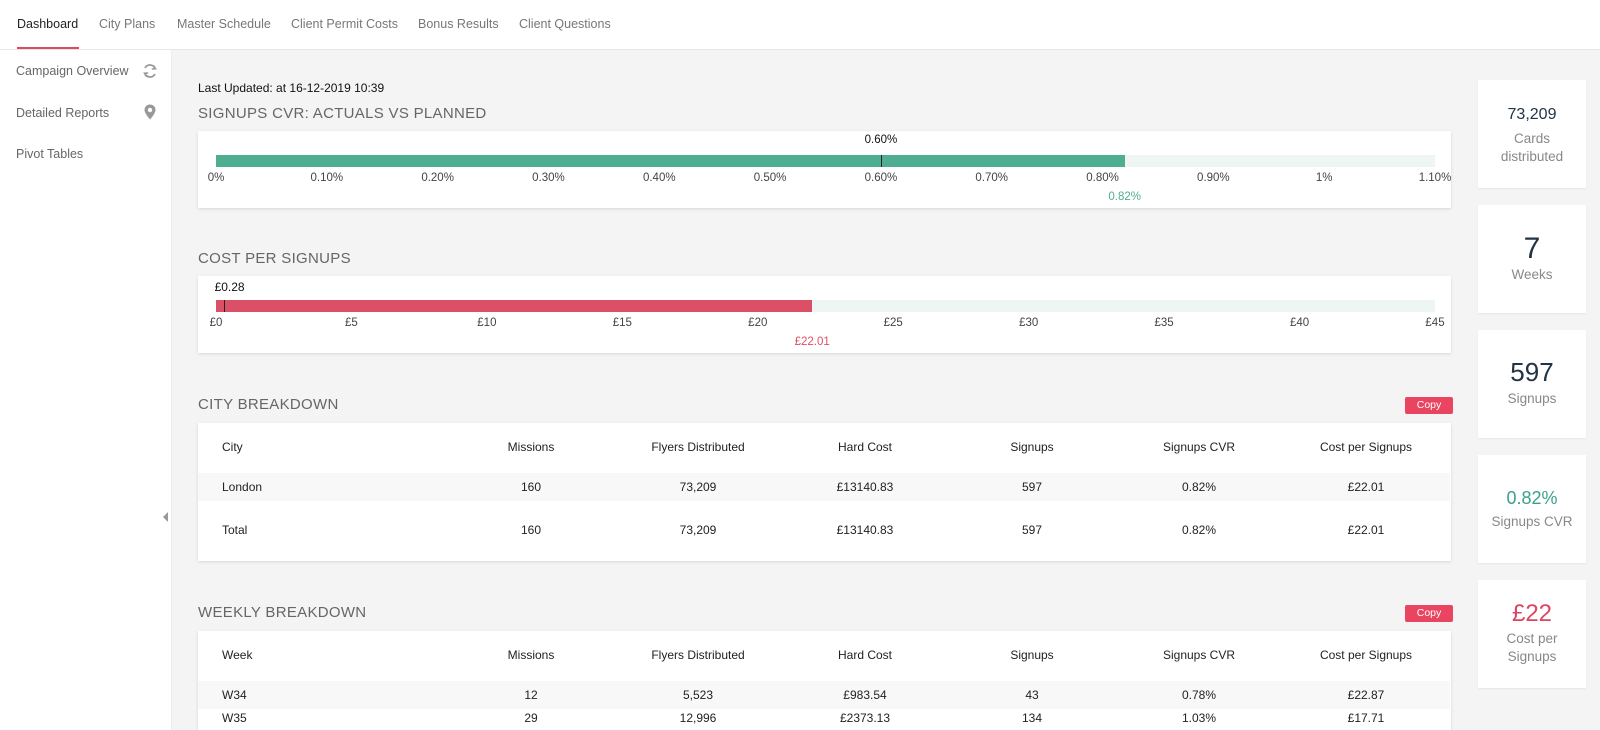 The width and height of the screenshot is (1600, 730). Describe the element at coordinates (824, 487) in the screenshot. I see `table-row: London 160 73,209 £13140.83 597 0.82% £22.01` at that location.